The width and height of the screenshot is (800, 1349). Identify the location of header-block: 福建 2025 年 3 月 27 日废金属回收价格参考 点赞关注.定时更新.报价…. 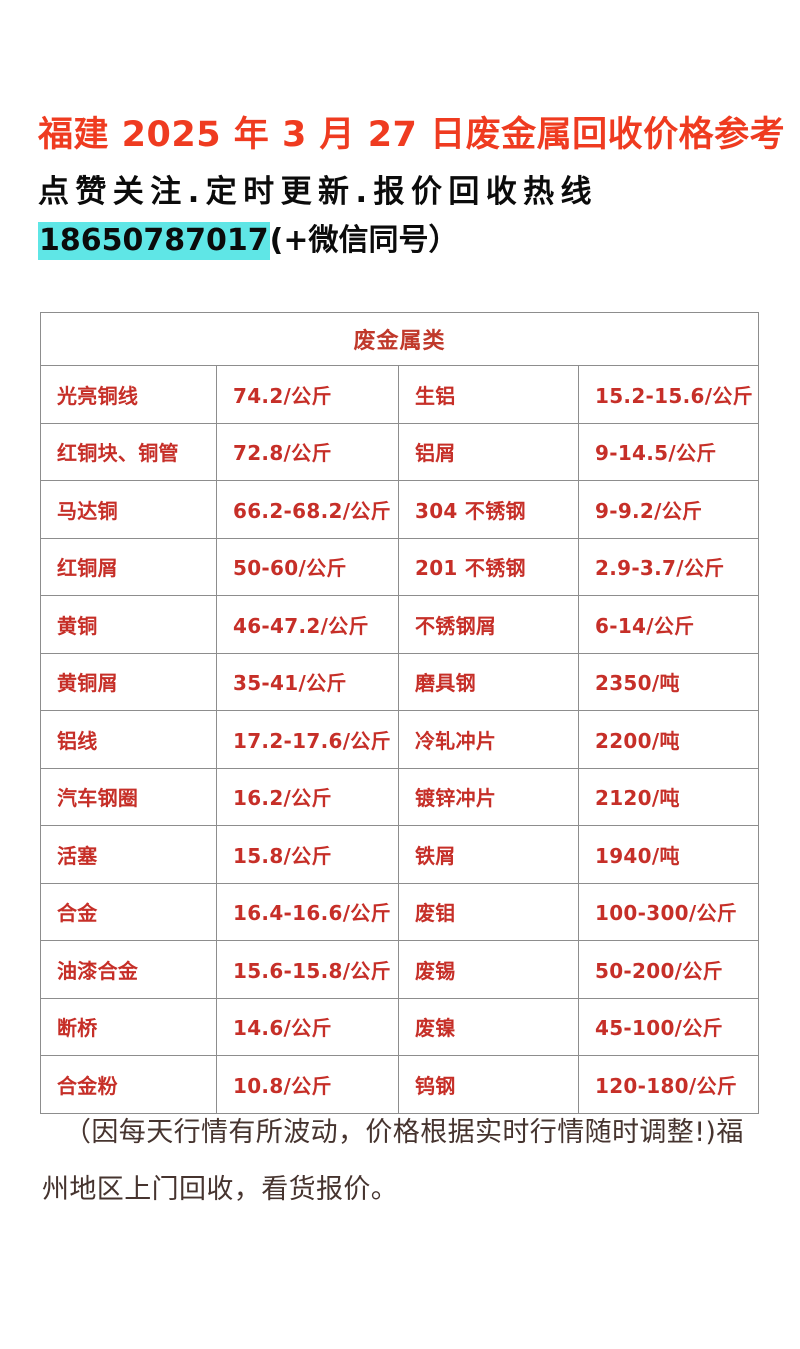
(412, 186).